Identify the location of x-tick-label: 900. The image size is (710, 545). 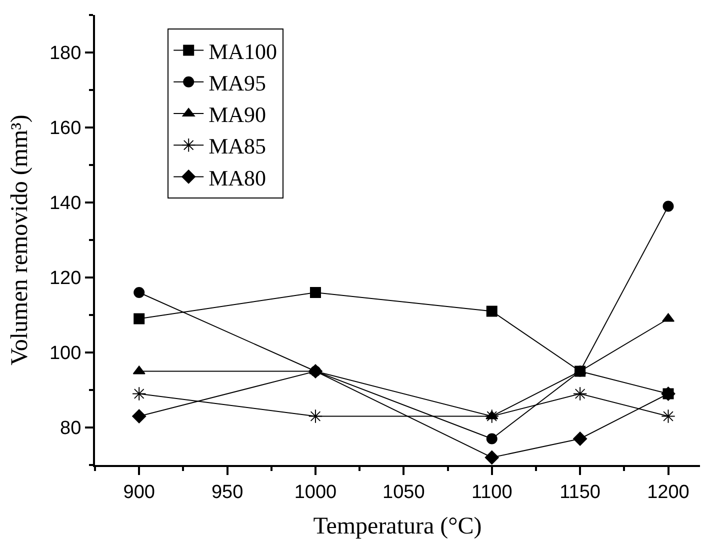
(139, 492).